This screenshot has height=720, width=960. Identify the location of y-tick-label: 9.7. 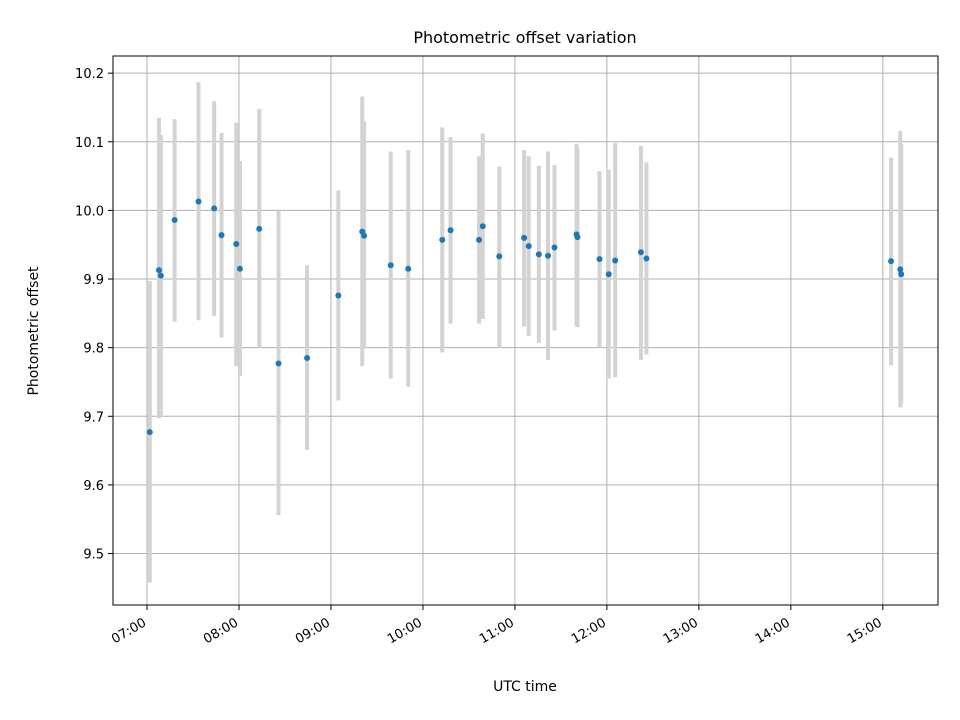
(93, 417).